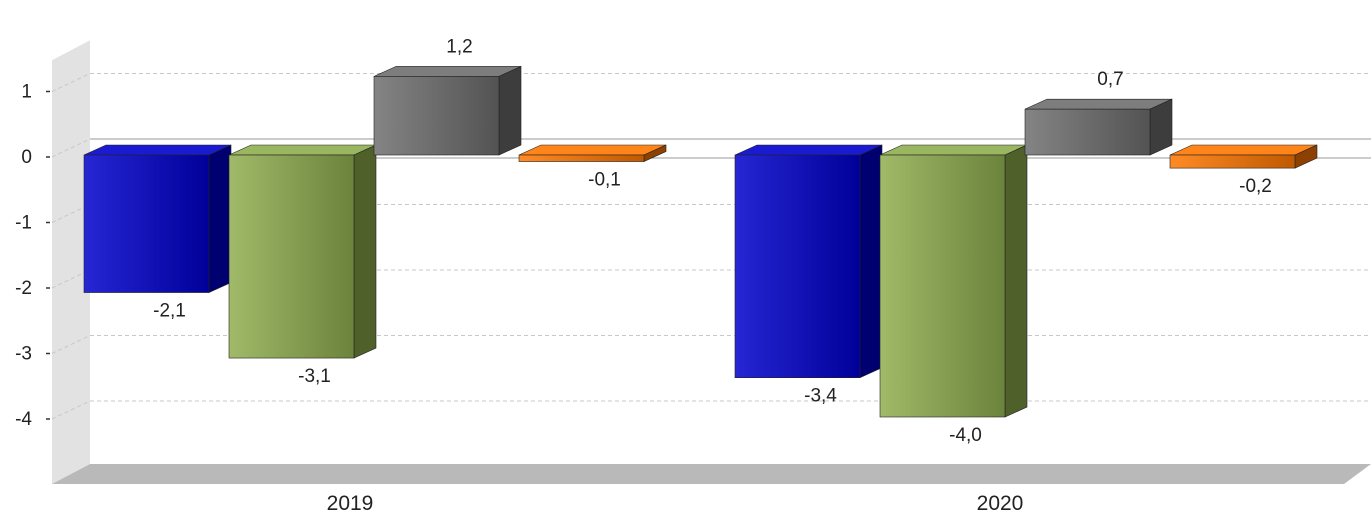  I want to click on x-axis: 2019 2020, so click(675, 503).